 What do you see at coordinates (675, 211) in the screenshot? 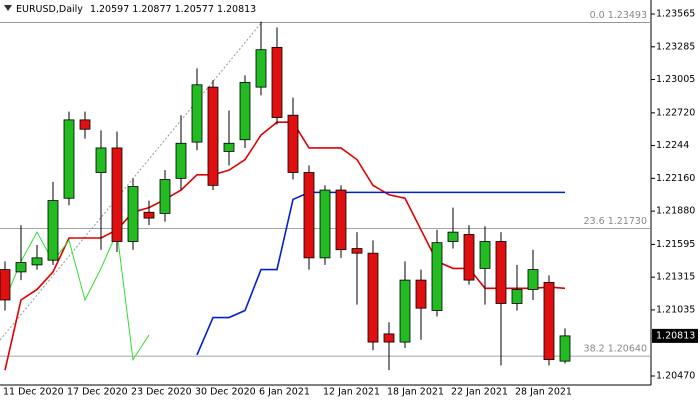
I see `y-tick-label: 1.21880` at bounding box center [675, 211].